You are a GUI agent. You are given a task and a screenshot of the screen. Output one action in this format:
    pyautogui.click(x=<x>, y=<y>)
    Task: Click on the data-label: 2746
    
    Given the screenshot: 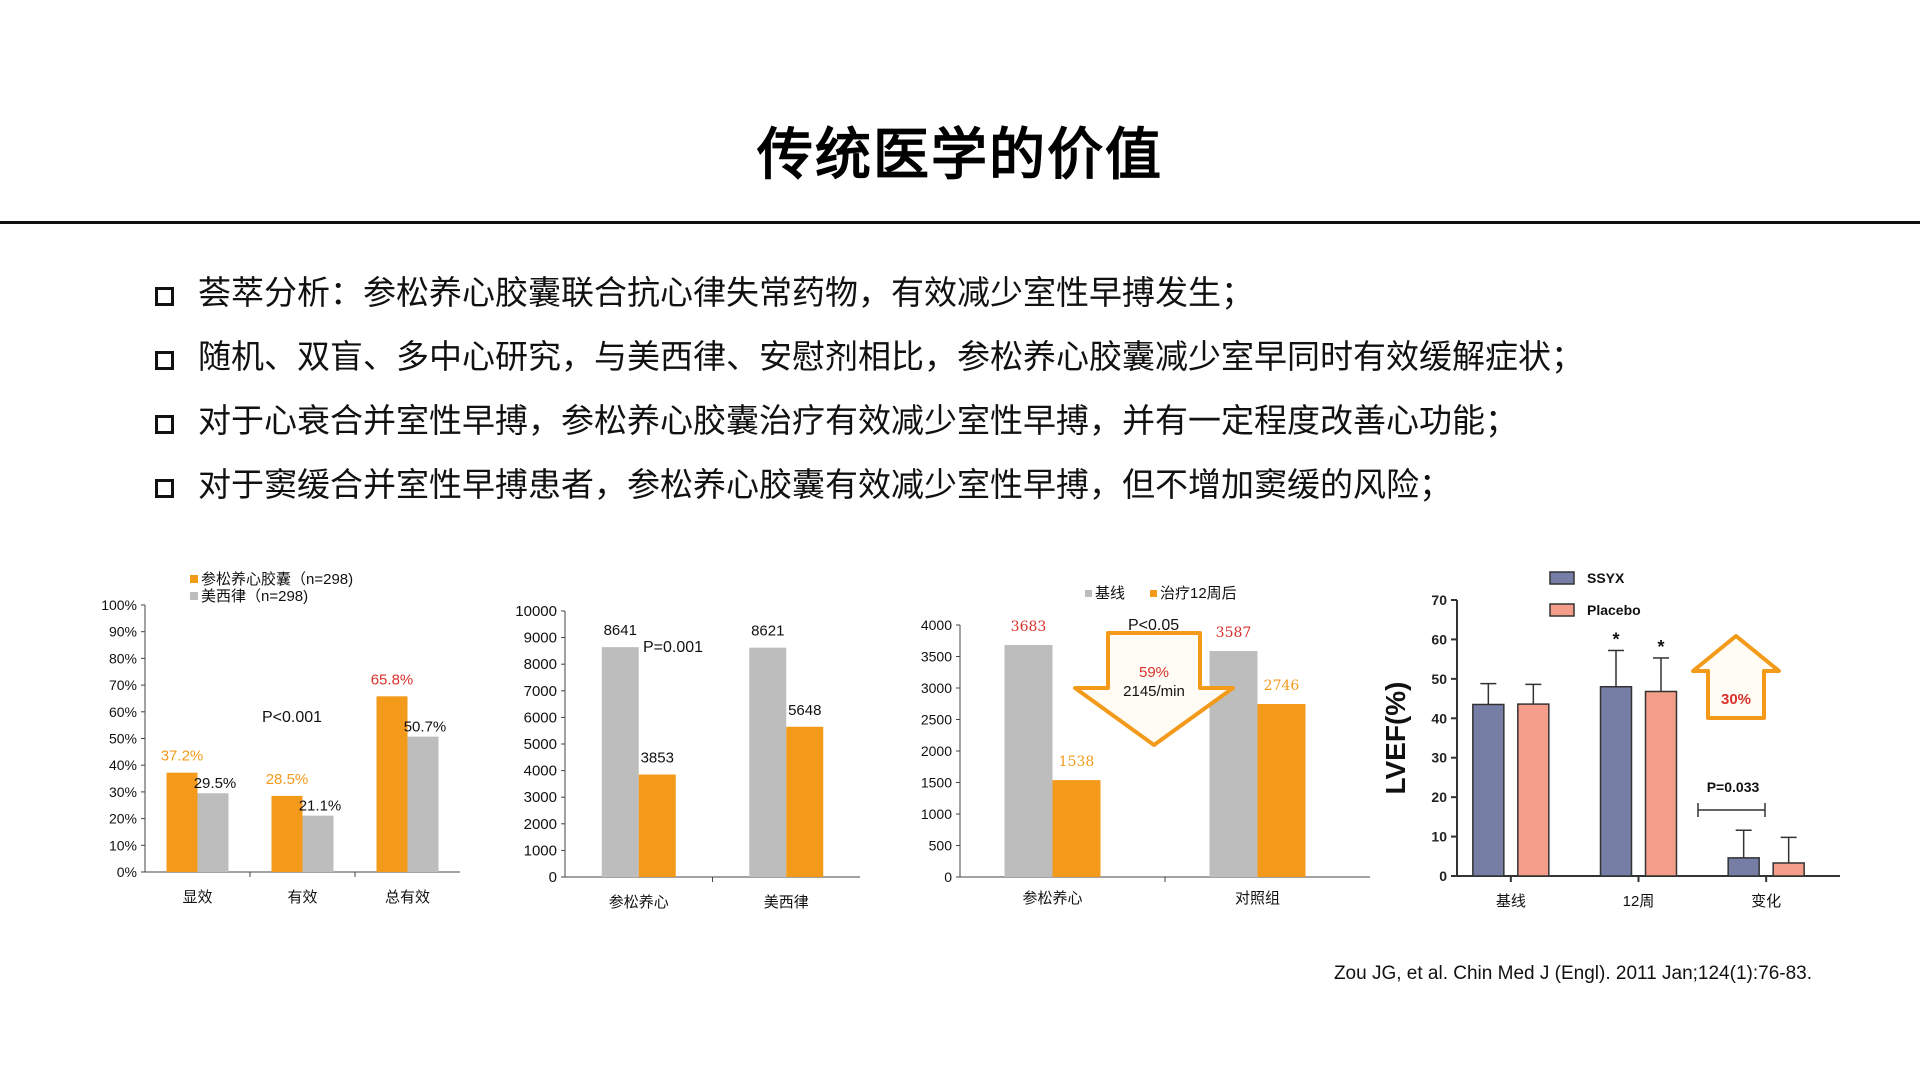 What is the action you would take?
    pyautogui.click(x=1282, y=686)
    